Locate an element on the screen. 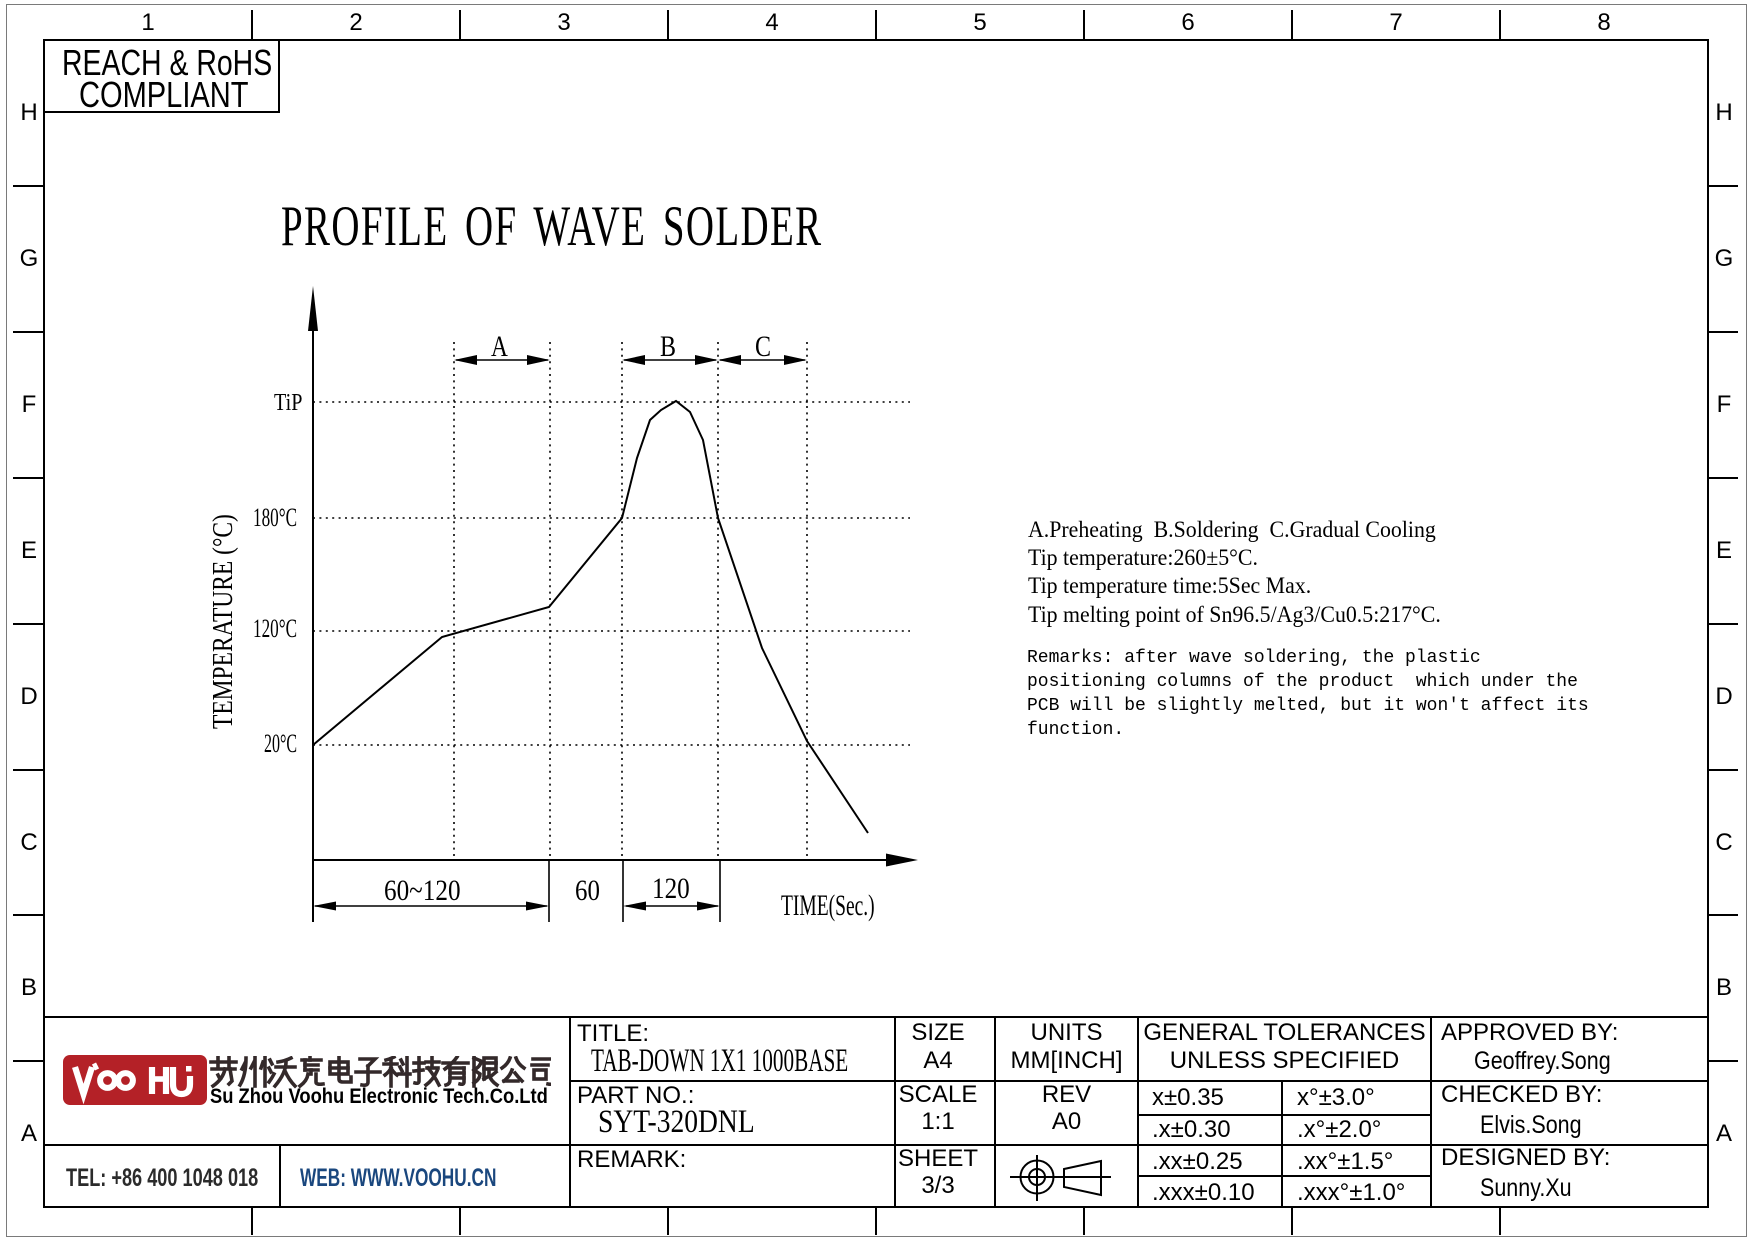 This screenshot has height=1240, width=1754. svg-text: TIME(Sec.) is located at coordinates (828, 905).